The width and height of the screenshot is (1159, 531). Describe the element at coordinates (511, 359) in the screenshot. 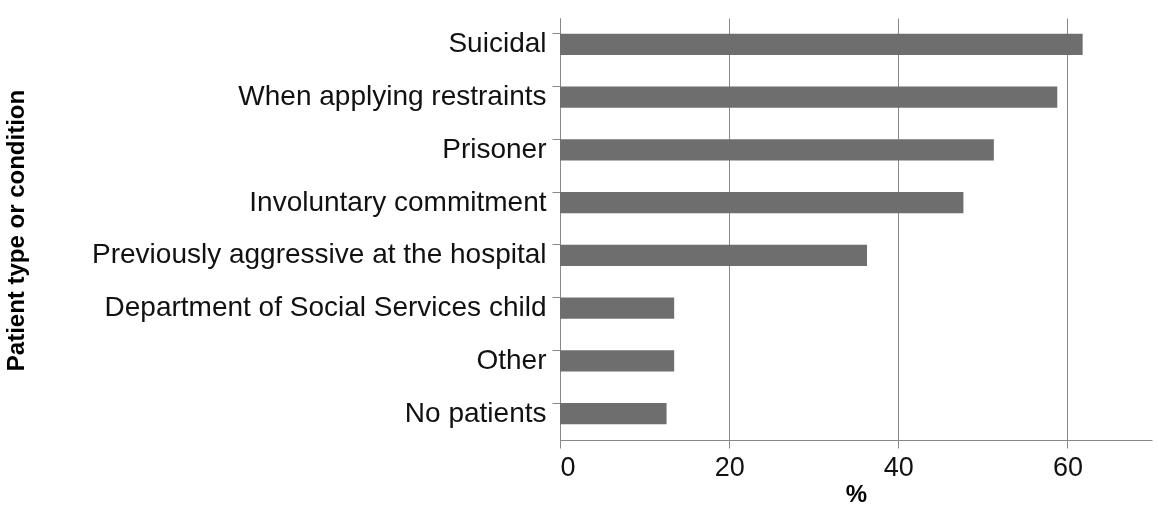

I see `y-tick-label: Other` at that location.